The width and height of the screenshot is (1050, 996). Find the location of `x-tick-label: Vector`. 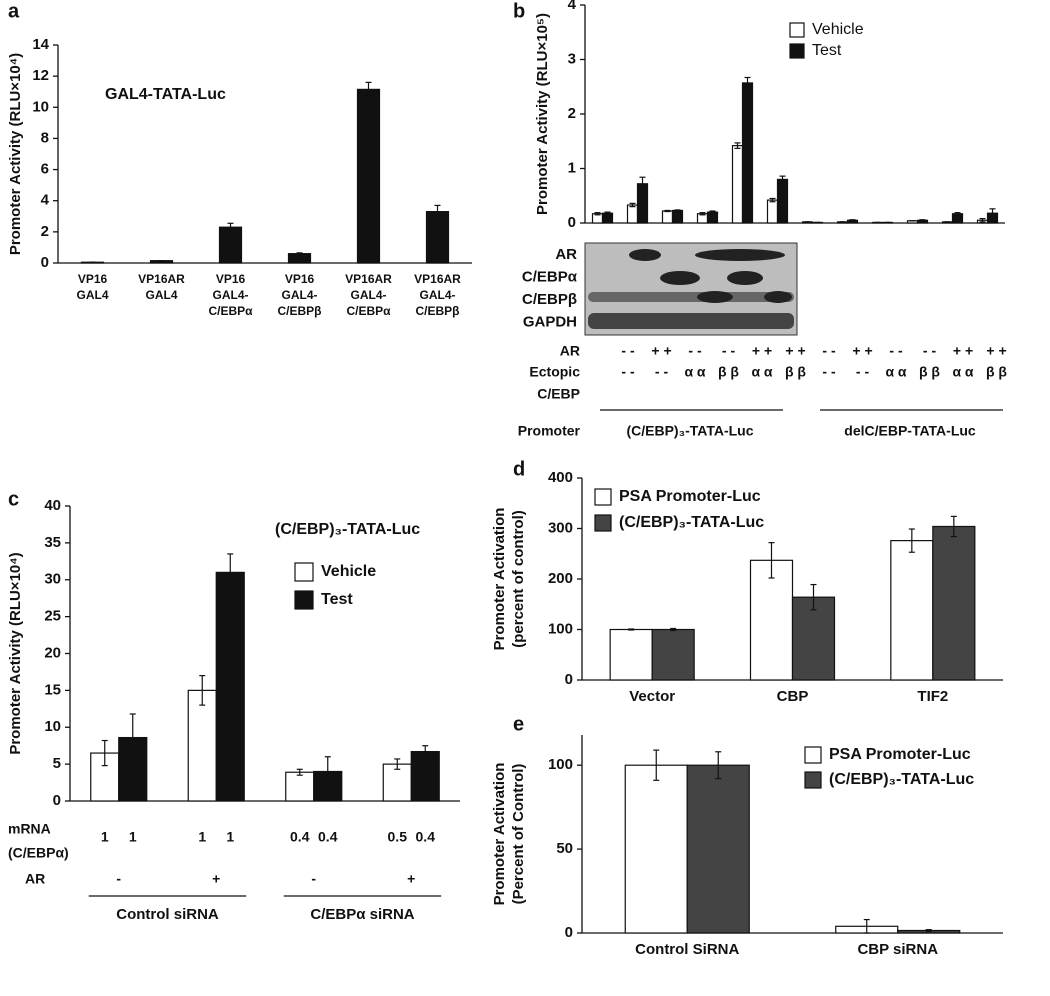

x-tick-label: Vector is located at coordinates (652, 696).